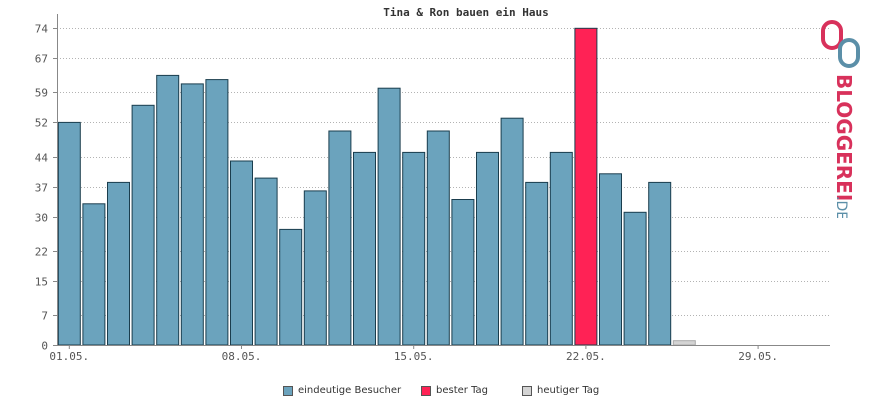  I want to click on y-tick-label: 59, so click(41, 93).